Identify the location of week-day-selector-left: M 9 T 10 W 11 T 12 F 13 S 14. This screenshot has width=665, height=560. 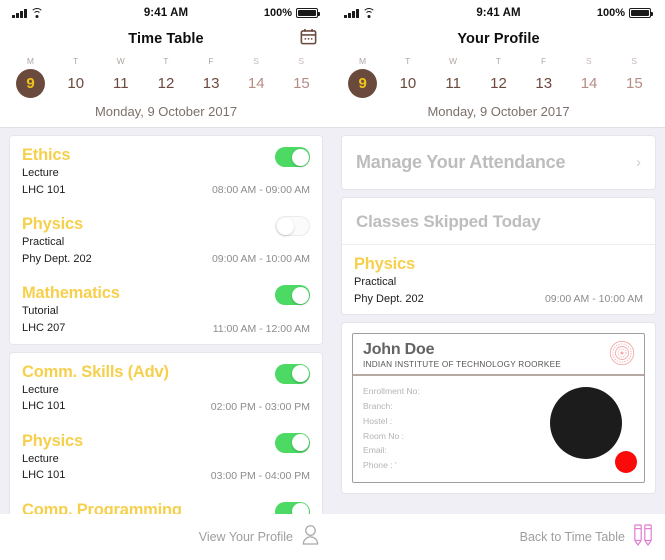
(166, 75).